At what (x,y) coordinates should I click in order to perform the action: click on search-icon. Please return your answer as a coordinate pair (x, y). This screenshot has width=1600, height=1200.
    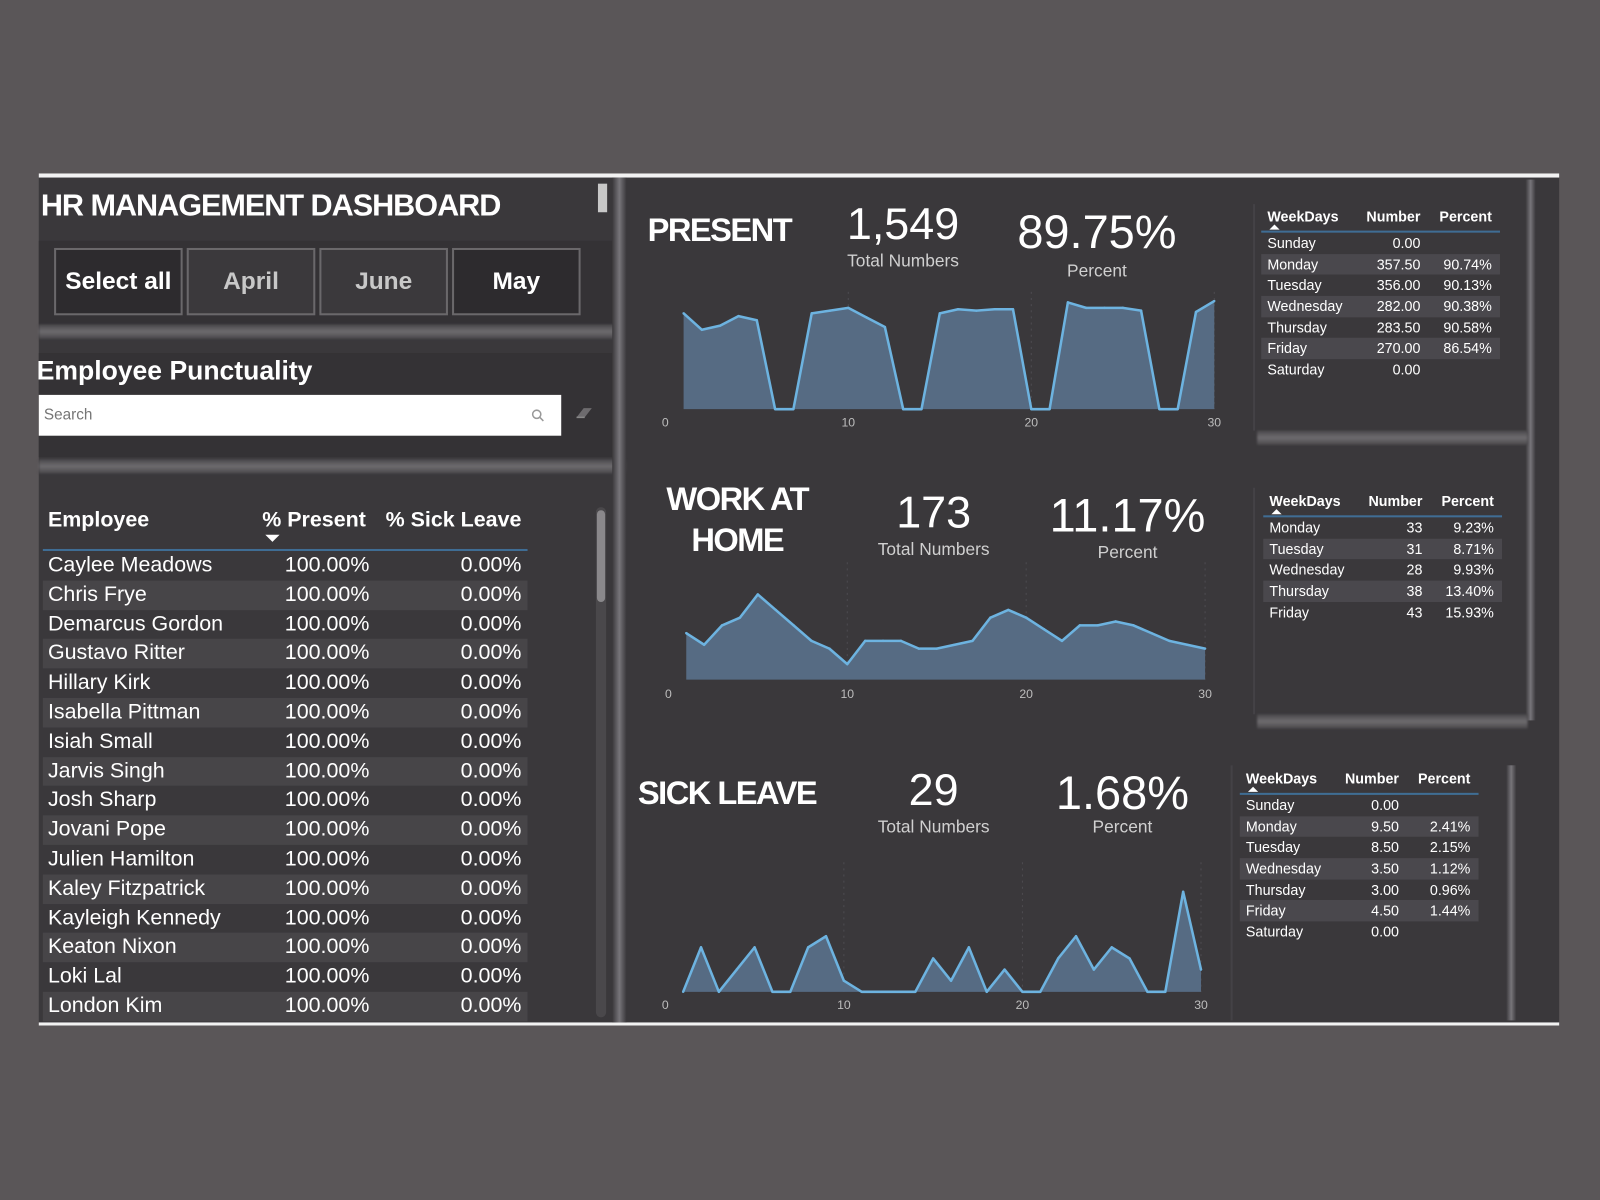
    Looking at the image, I should click on (538, 415).